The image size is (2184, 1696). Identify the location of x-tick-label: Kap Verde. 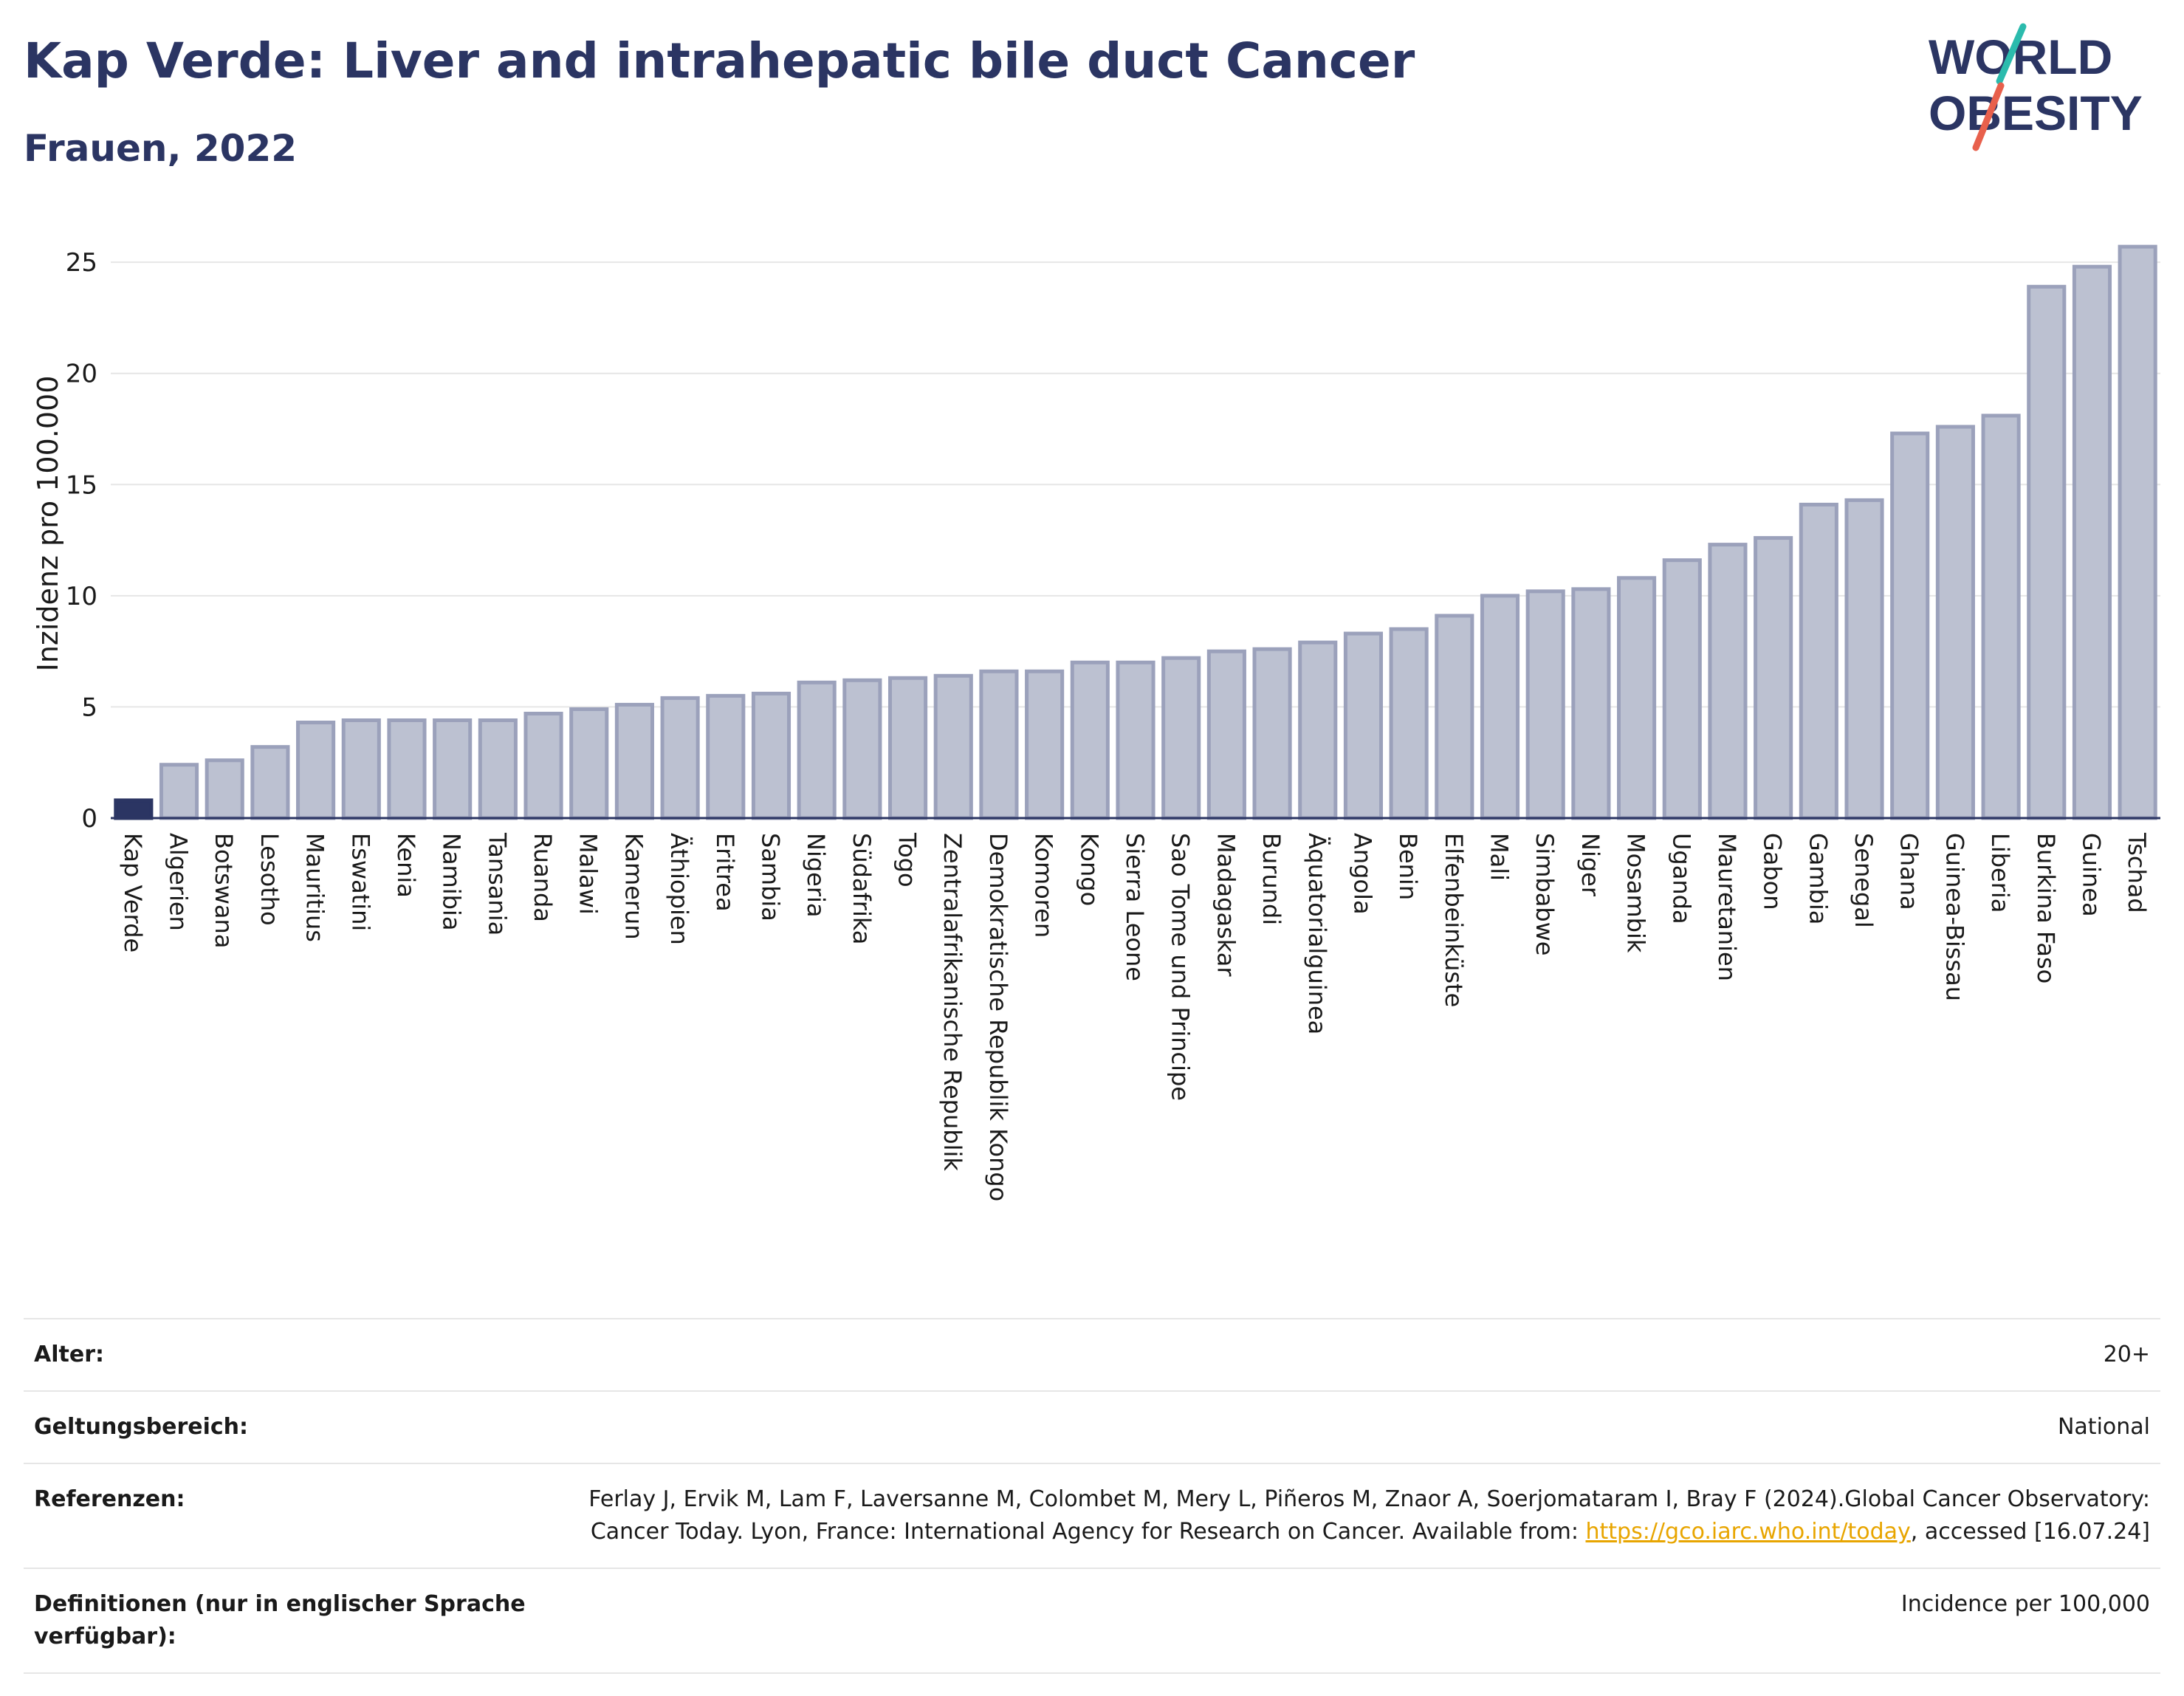
(133, 892).